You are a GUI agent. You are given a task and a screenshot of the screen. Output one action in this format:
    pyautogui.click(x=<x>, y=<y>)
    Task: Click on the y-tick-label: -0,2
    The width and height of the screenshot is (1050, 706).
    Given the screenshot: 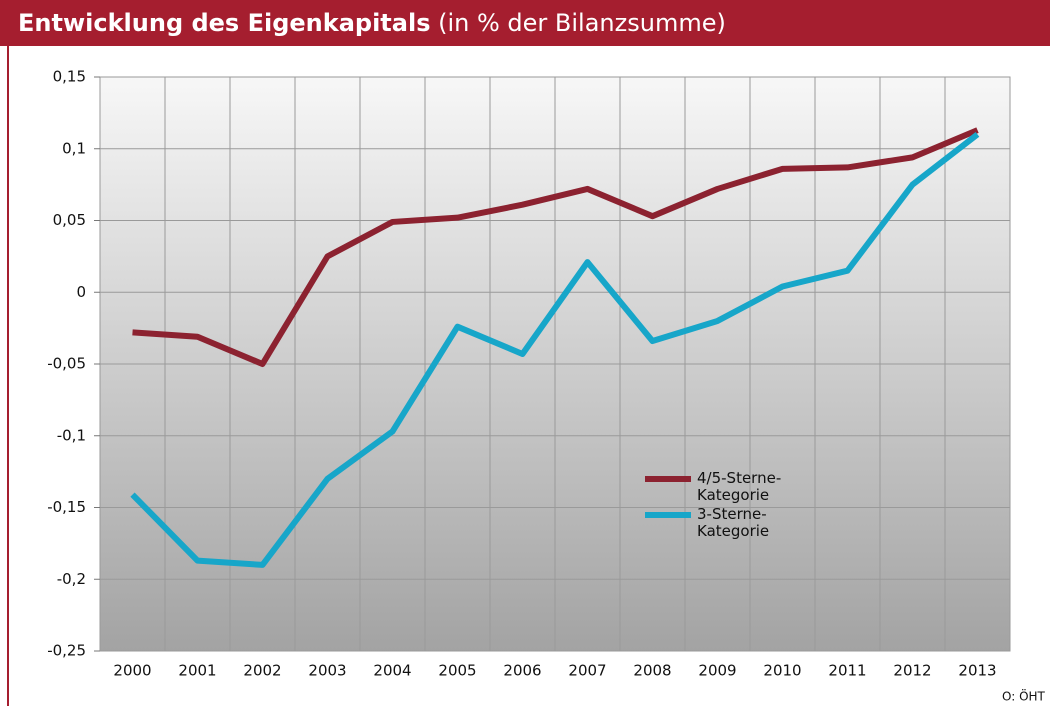 What is the action you would take?
    pyautogui.click(x=71, y=579)
    